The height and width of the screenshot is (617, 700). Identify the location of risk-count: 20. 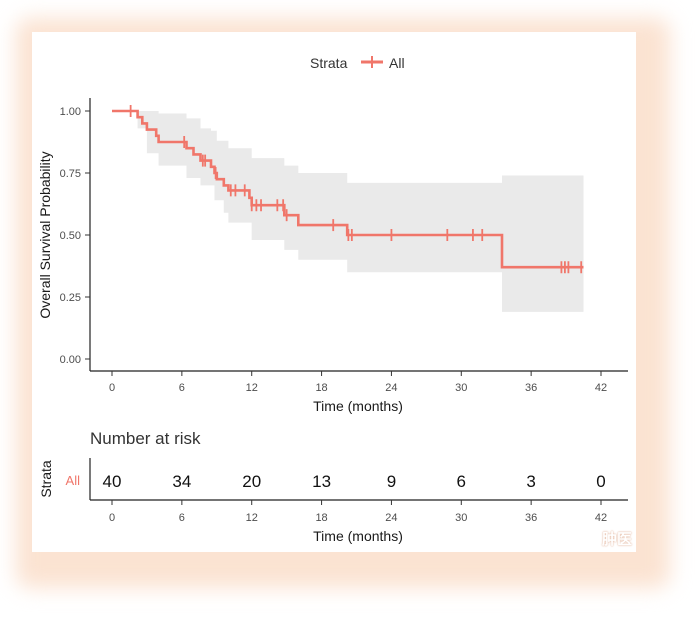
(251, 481).